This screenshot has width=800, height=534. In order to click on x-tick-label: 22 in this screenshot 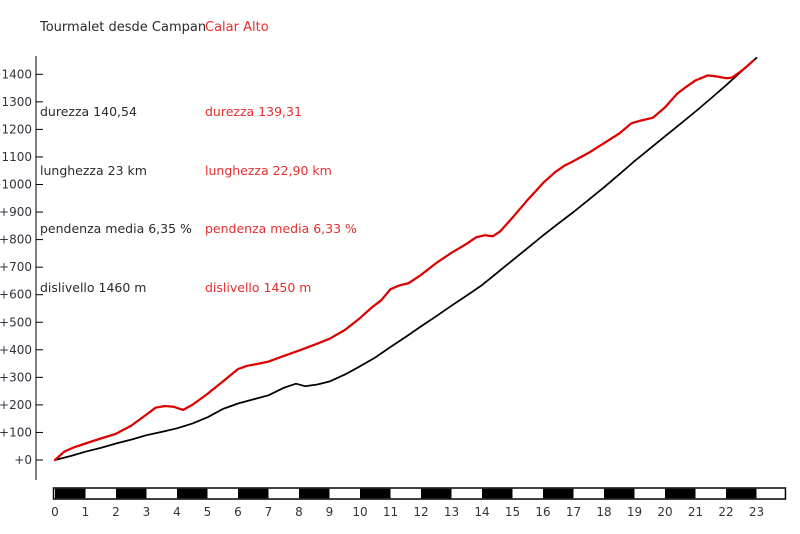, I will do `click(725, 512)`.